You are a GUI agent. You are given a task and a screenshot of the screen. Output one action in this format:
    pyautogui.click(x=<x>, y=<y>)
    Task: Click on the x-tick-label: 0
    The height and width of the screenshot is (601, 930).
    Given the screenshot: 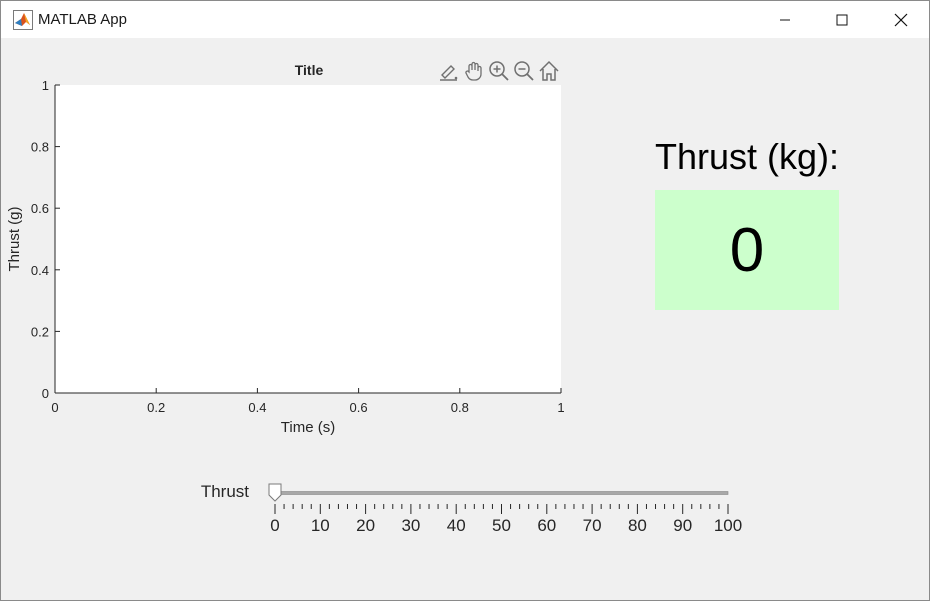 What is the action you would take?
    pyautogui.click(x=54, y=407)
    